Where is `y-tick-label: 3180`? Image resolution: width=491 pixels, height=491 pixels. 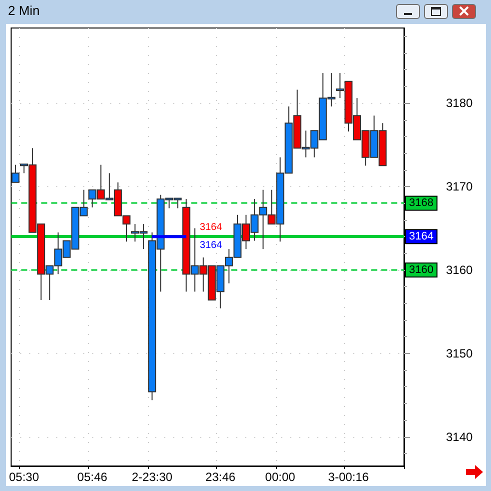 y-tick-label: 3180 is located at coordinates (460, 103).